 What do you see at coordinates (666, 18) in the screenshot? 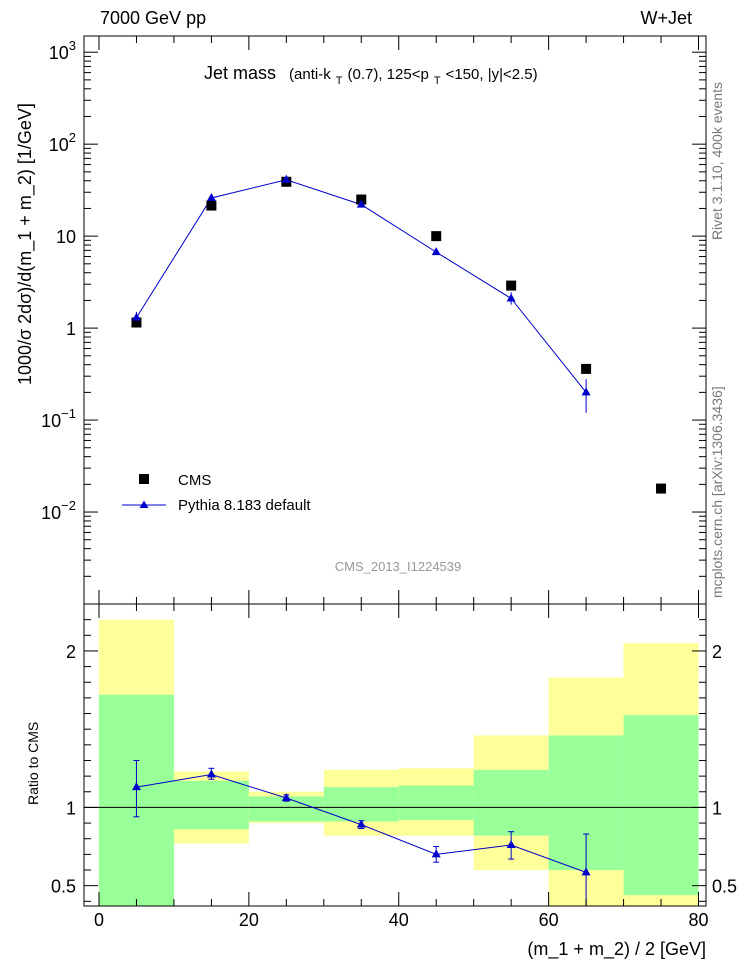
I see `header-right-label: W+Jet` at bounding box center [666, 18].